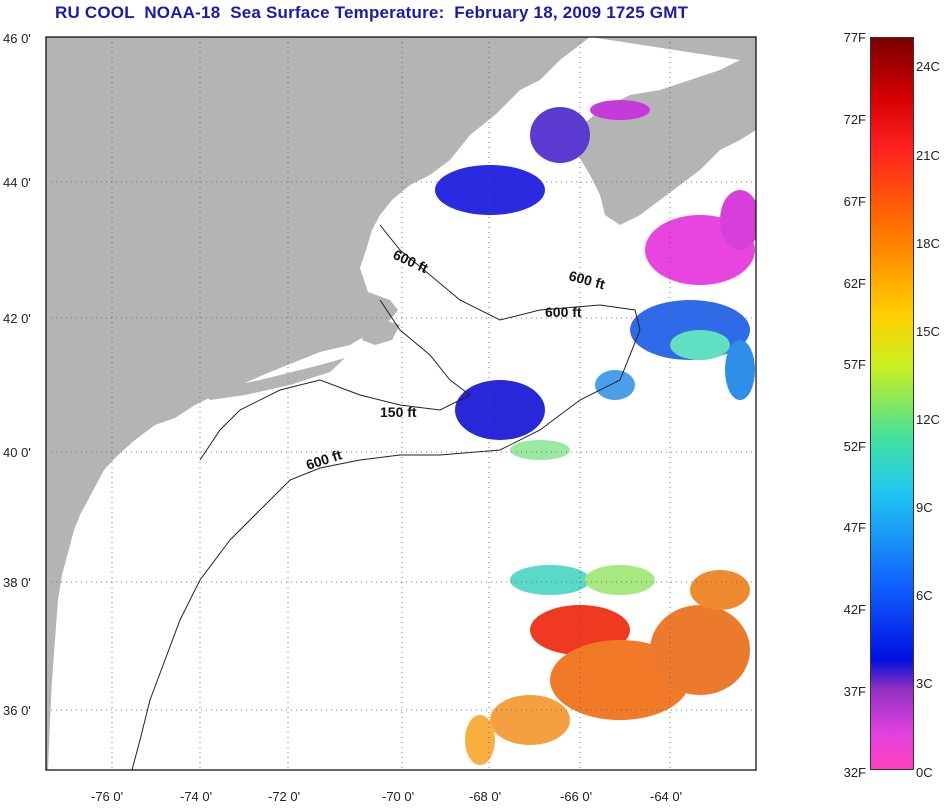 Image resolution: width=944 pixels, height=809 pixels. What do you see at coordinates (381, 332) in the screenshot?
I see `land-cape-cod` at bounding box center [381, 332].